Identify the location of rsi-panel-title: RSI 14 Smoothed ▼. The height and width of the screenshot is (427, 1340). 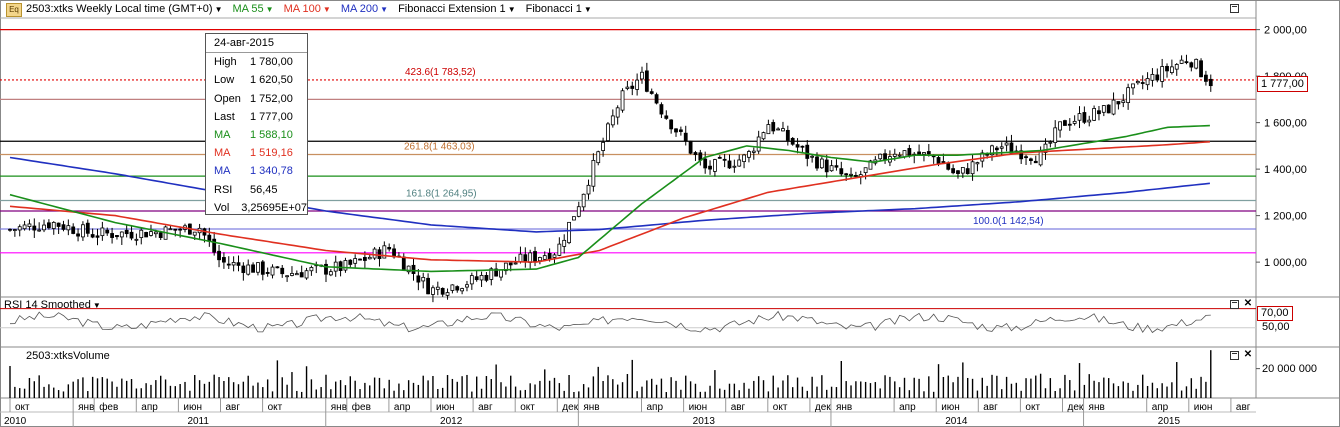
(52, 305).